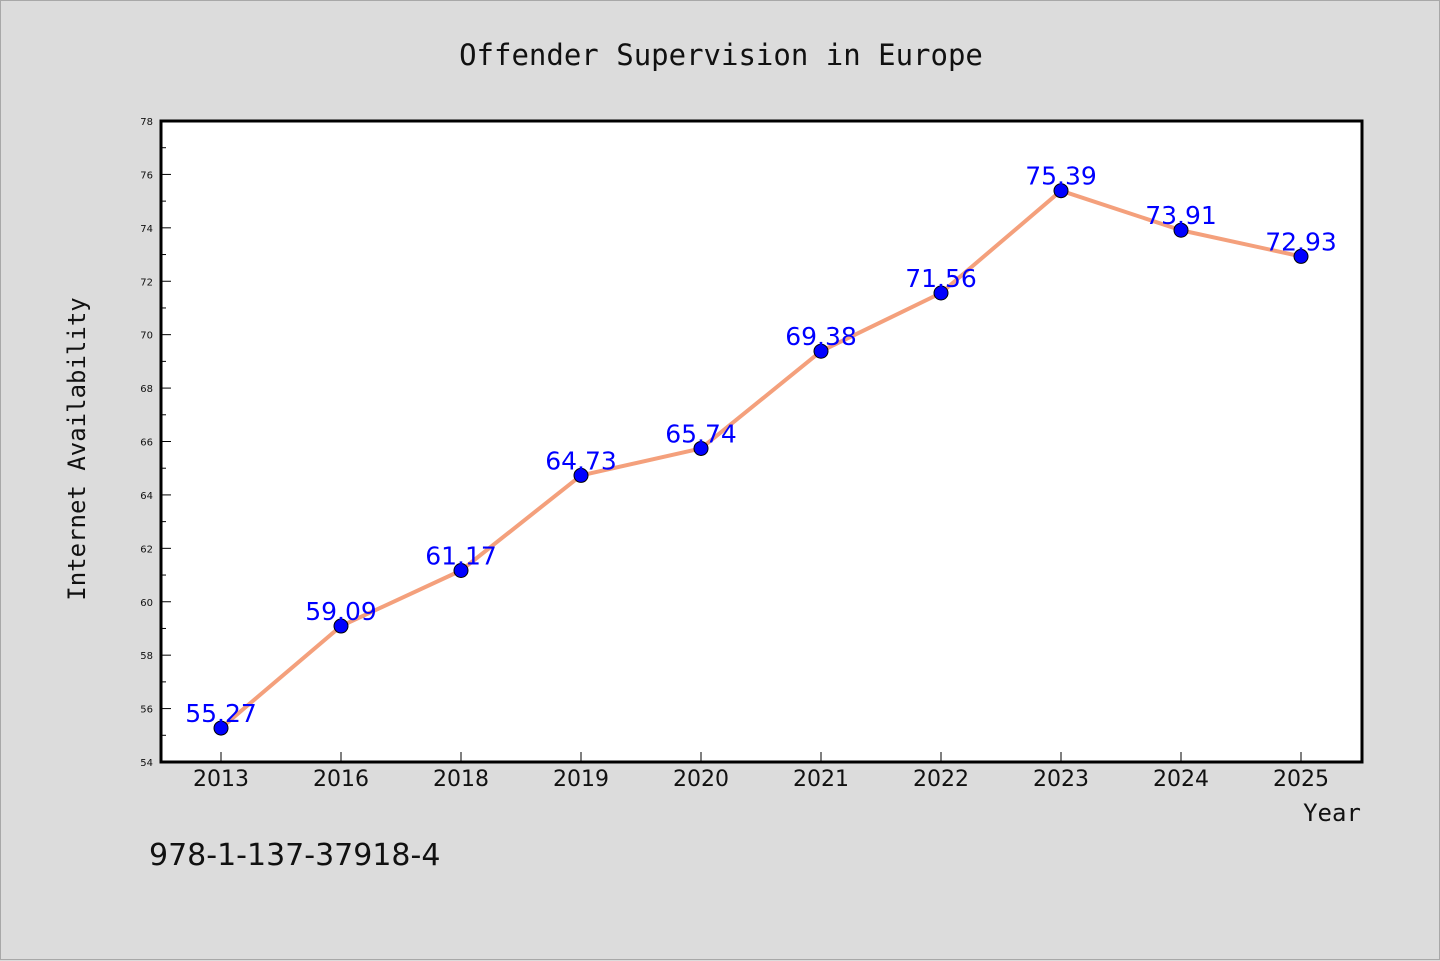  Describe the element at coordinates (941, 278) in the screenshot. I see `data-label: 71.56` at that location.